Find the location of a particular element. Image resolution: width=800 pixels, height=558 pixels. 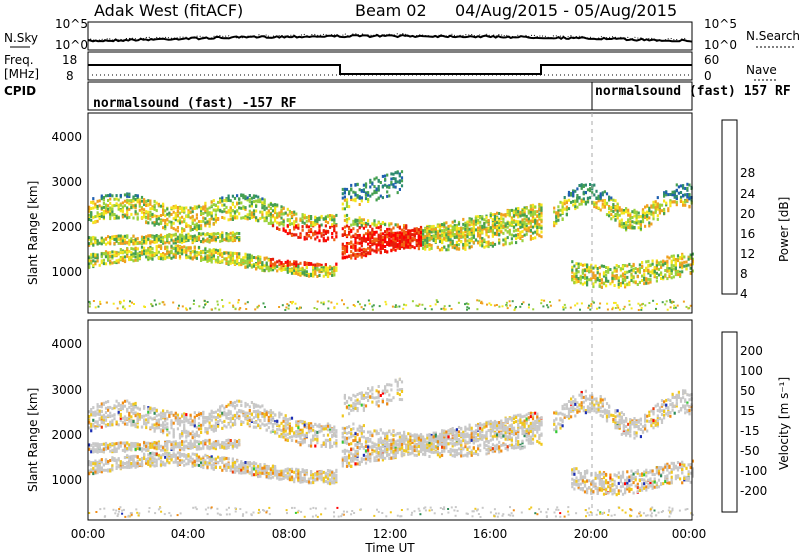

beam-label: Beam 02 is located at coordinates (391, 10).